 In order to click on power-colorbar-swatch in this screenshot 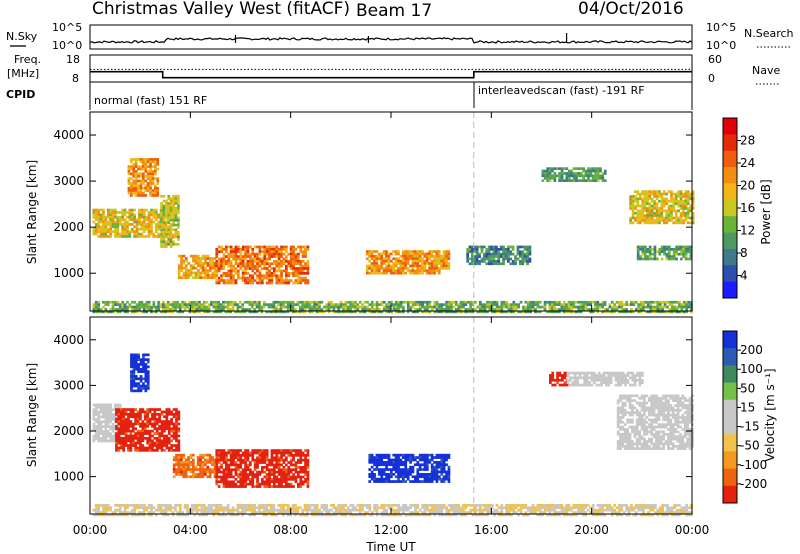, I will do `click(730, 208)`.